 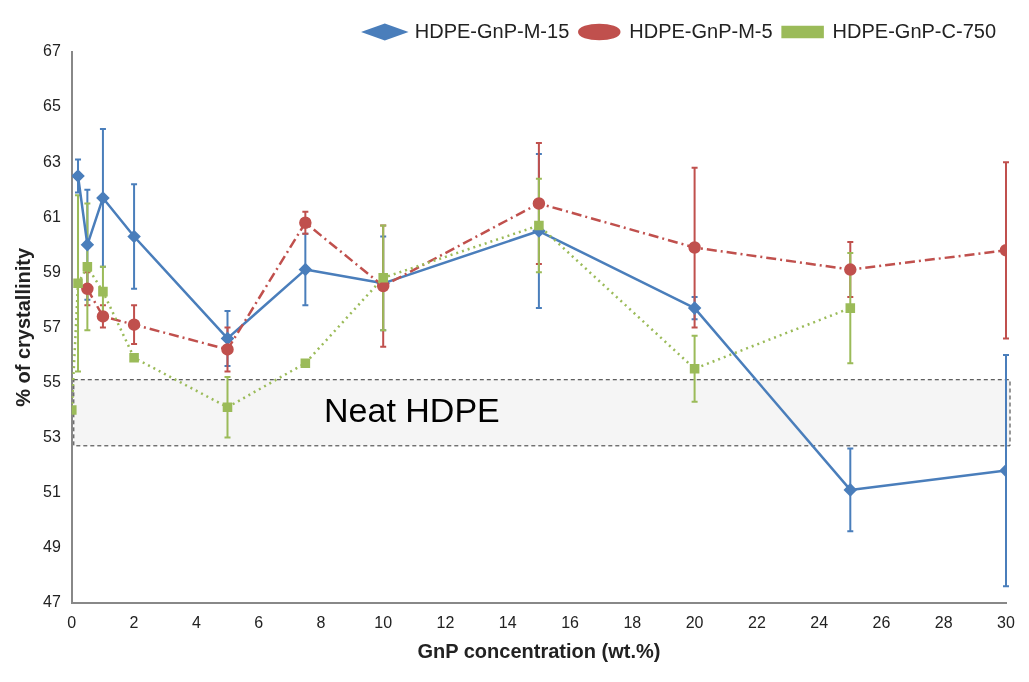 What do you see at coordinates (756, 622) in the screenshot?
I see `x-tick-label: 22` at bounding box center [756, 622].